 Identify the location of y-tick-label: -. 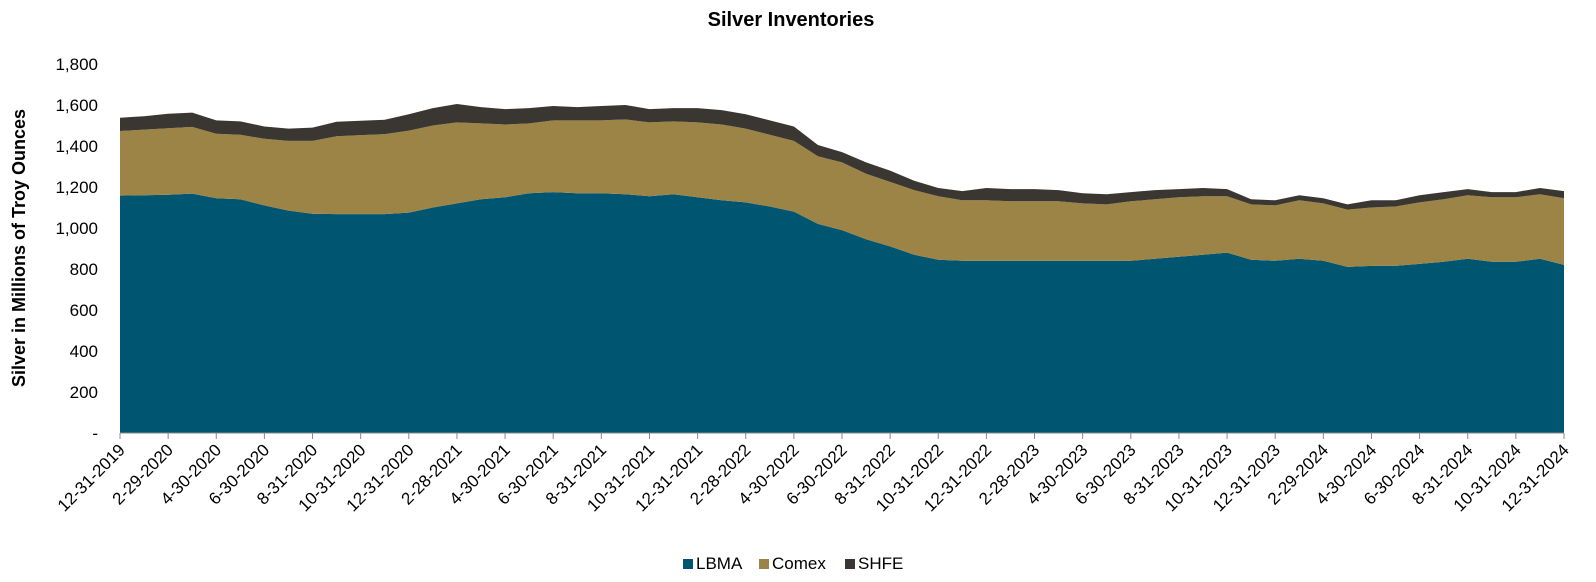
(95, 433).